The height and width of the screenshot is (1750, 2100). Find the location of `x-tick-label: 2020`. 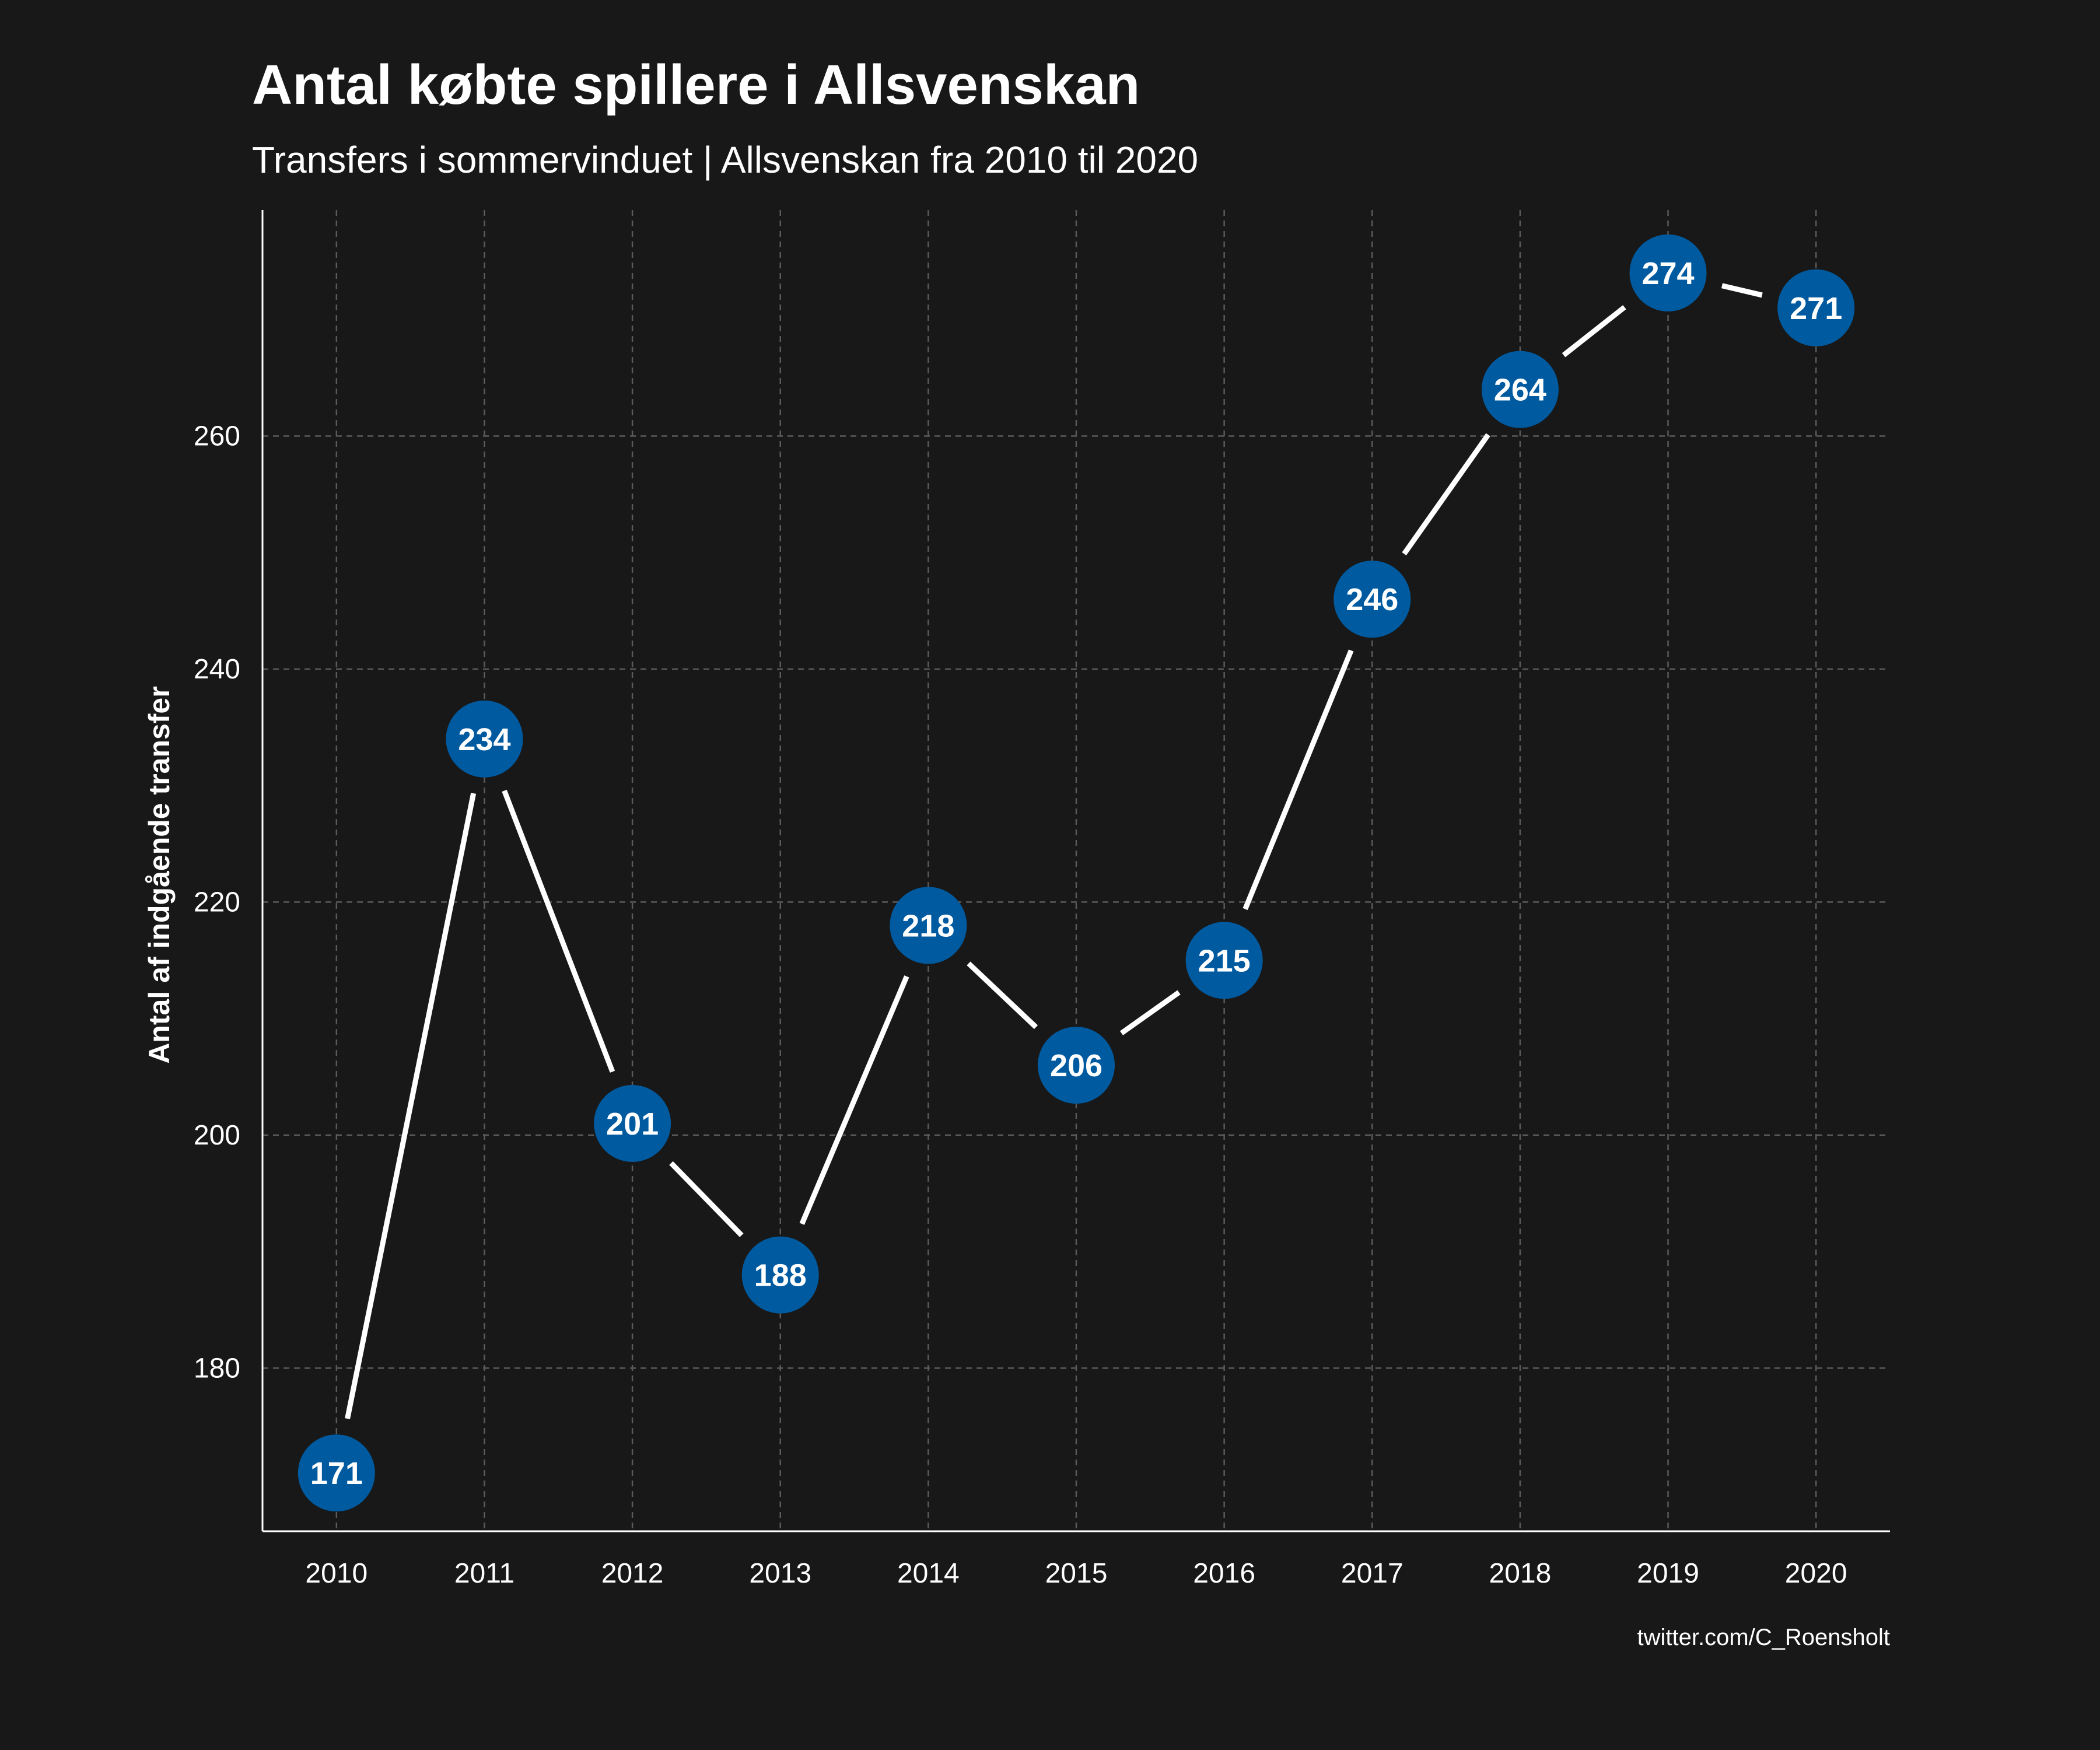

x-tick-label: 2020 is located at coordinates (1816, 1573).